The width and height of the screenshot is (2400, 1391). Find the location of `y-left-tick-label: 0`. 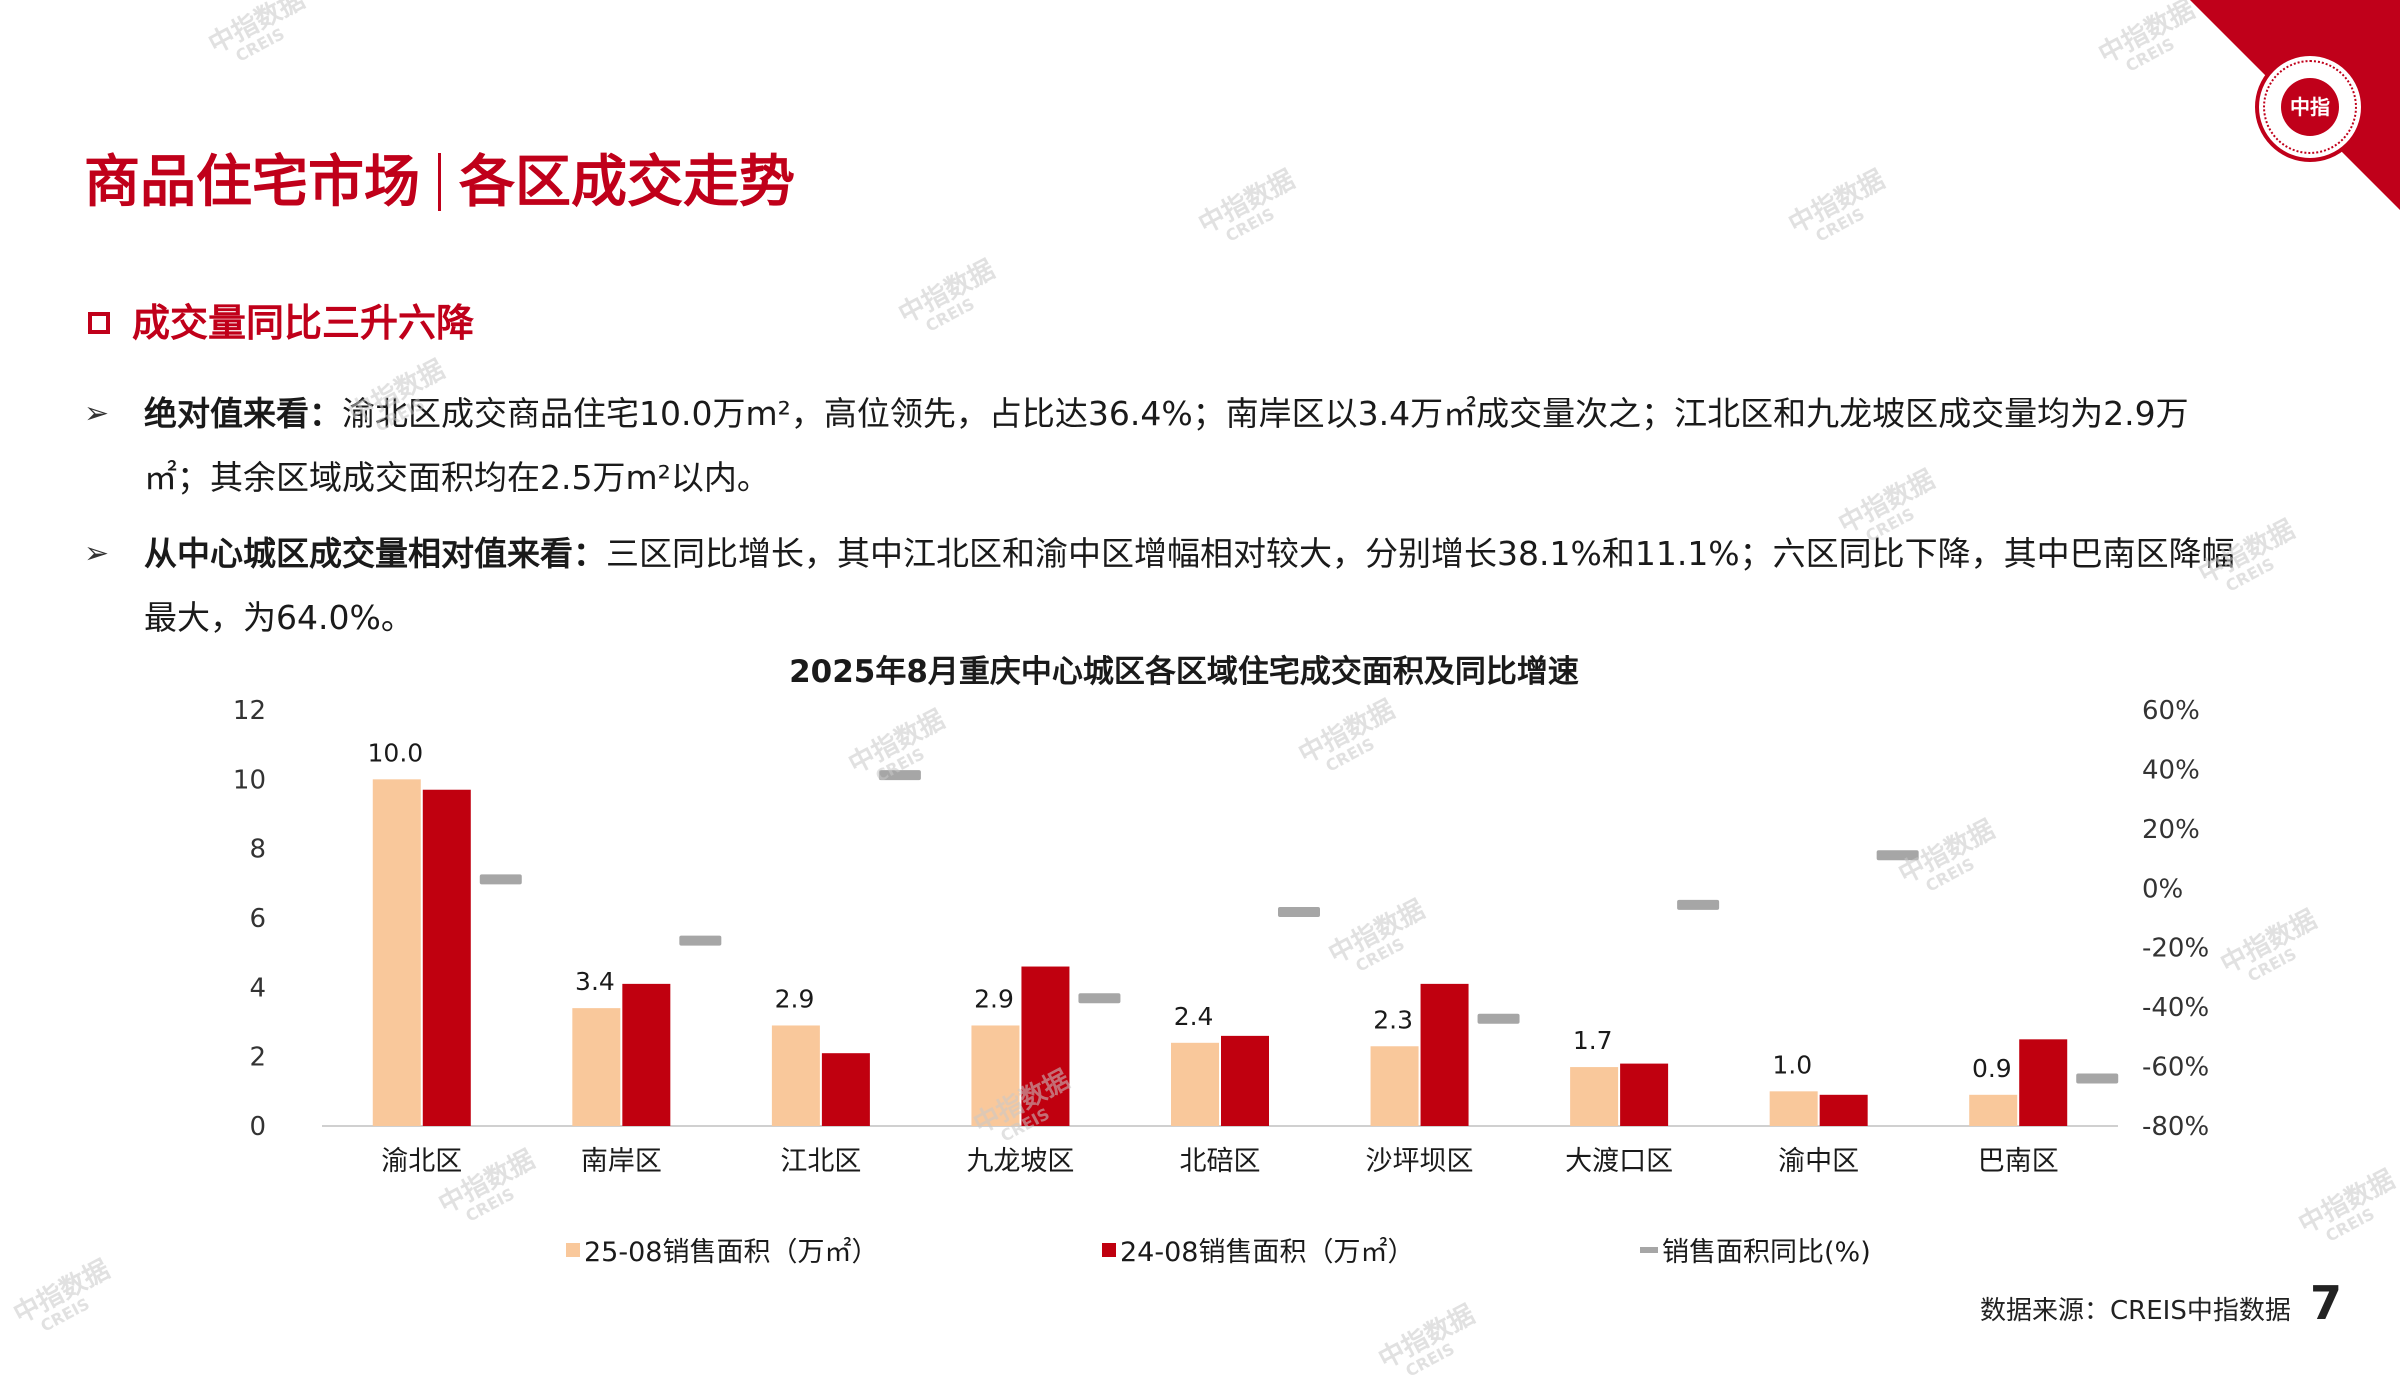

y-left-tick-label: 0 is located at coordinates (257, 1127).